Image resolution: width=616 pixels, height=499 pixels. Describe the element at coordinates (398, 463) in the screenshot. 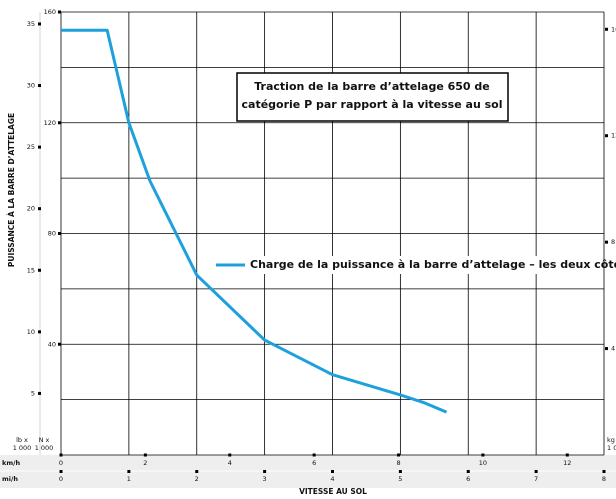

I see `x2-tick-label: 8` at that location.